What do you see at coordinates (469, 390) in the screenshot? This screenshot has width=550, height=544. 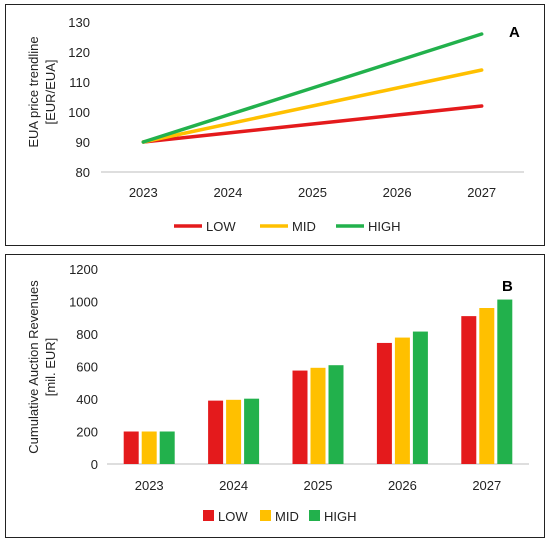 I see `bar-low-2027` at bounding box center [469, 390].